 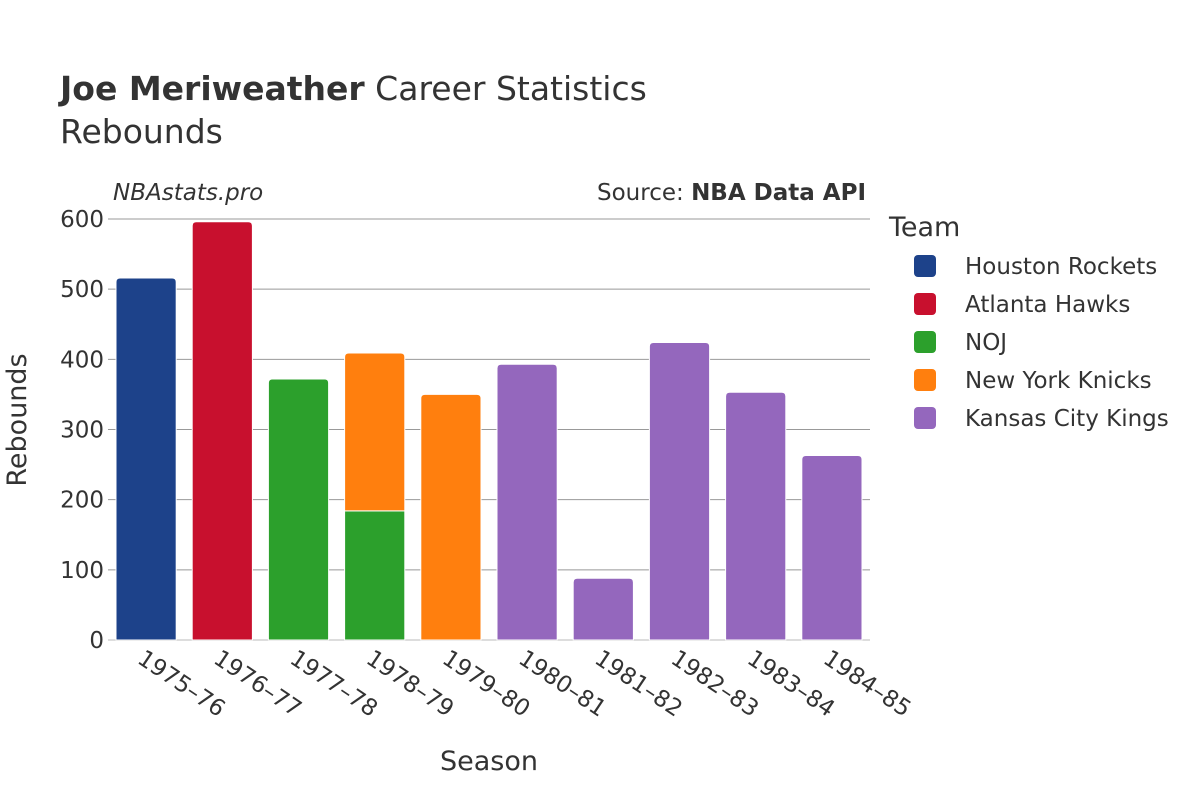 I want to click on x-axis-title: Season, so click(x=489, y=761).